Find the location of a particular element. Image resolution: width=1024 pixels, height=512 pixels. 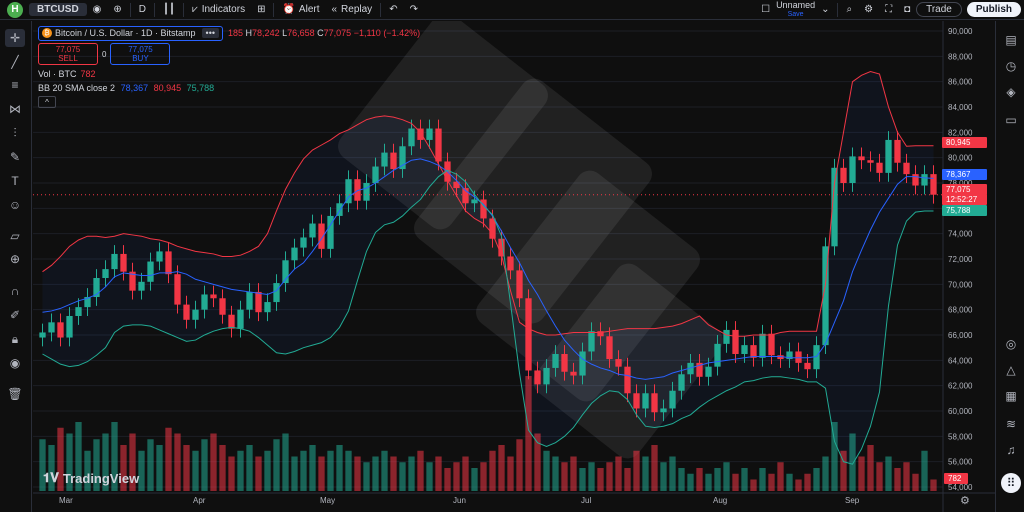

undo-icon: ↶ is located at coordinates (393, 9).